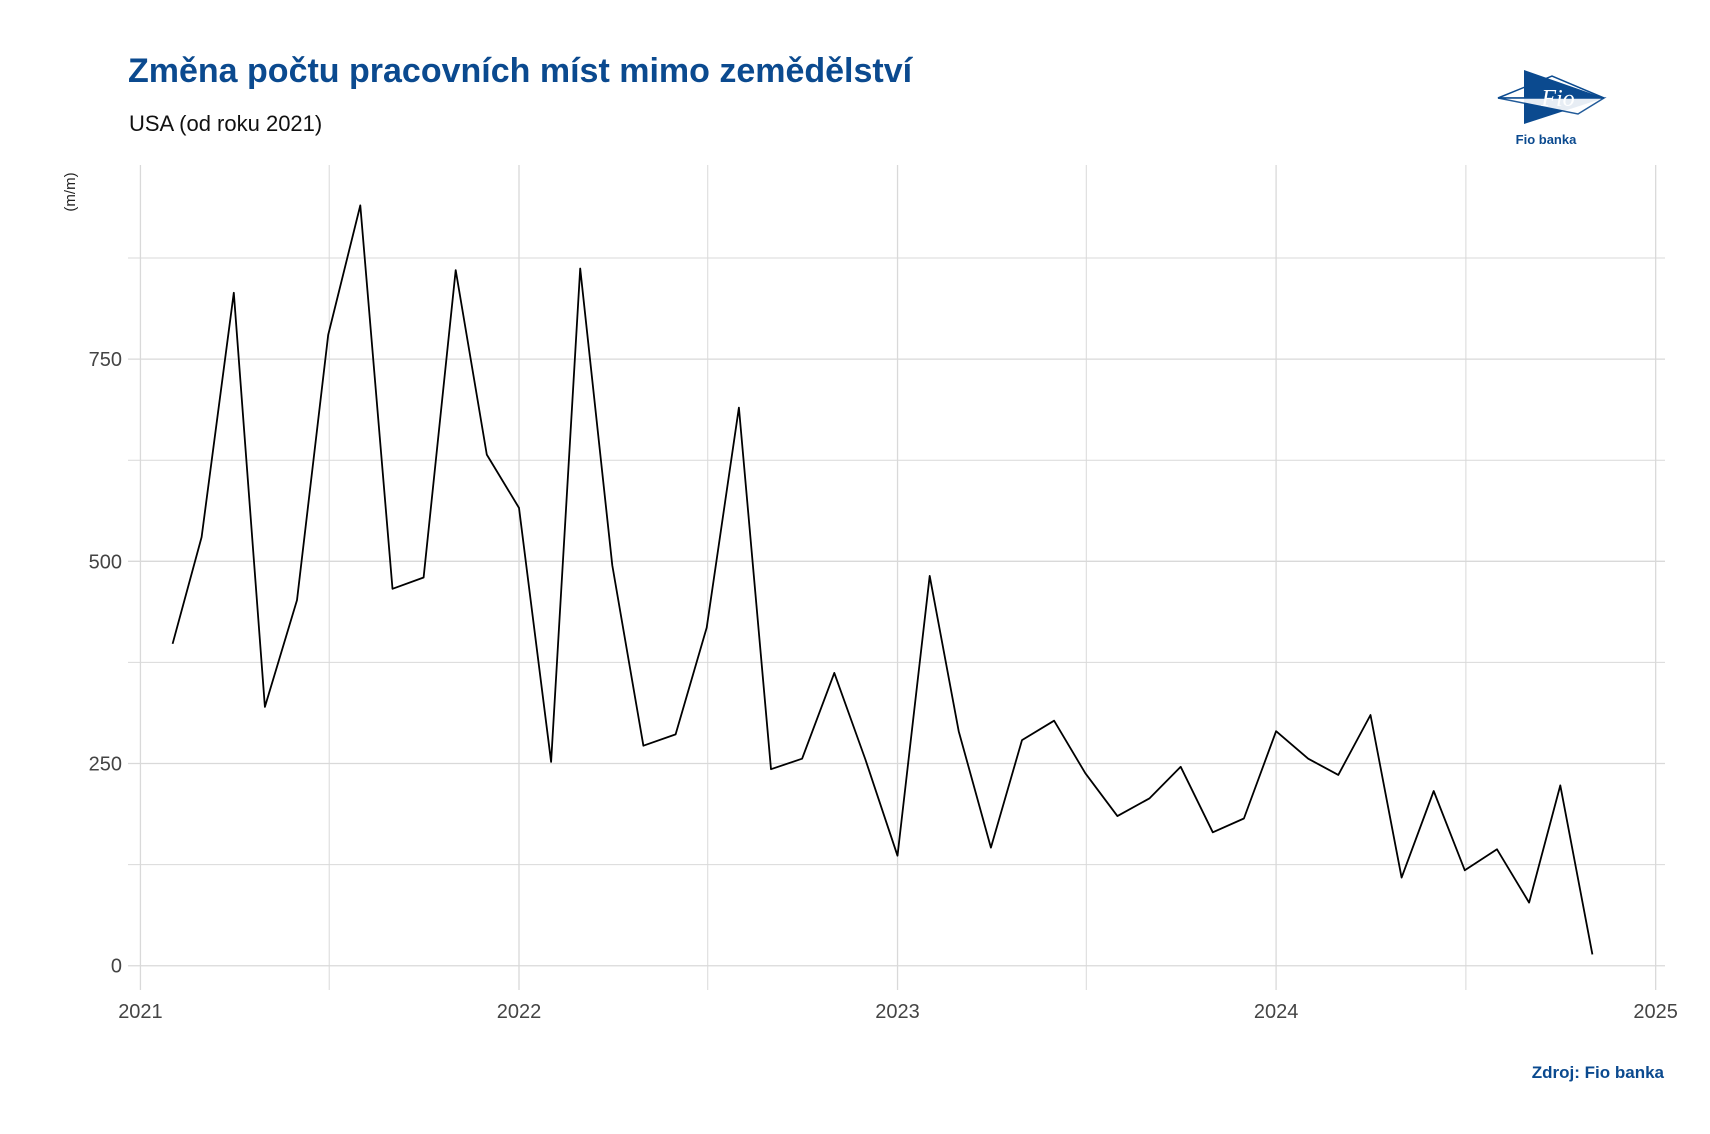 The image size is (1710, 1134). I want to click on source-note: Zdroj: Fio banka, so click(1597, 1072).